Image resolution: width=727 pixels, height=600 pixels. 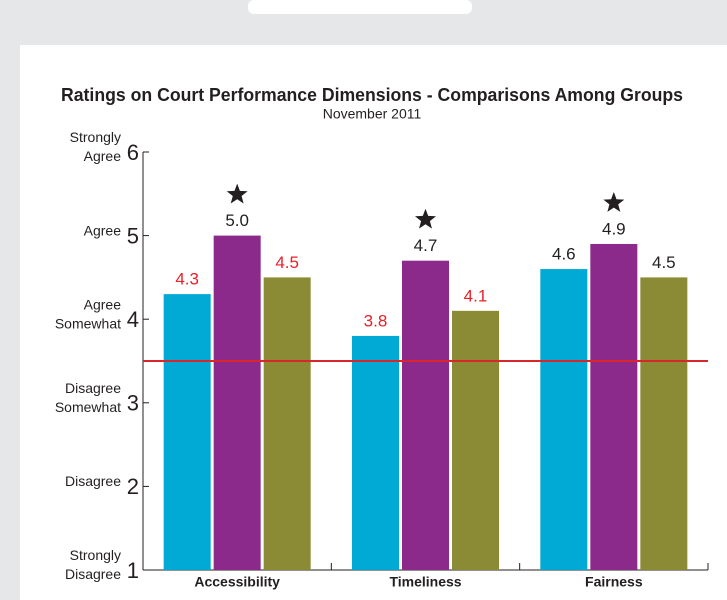 I want to click on value-label: 4.3, so click(x=187, y=279).